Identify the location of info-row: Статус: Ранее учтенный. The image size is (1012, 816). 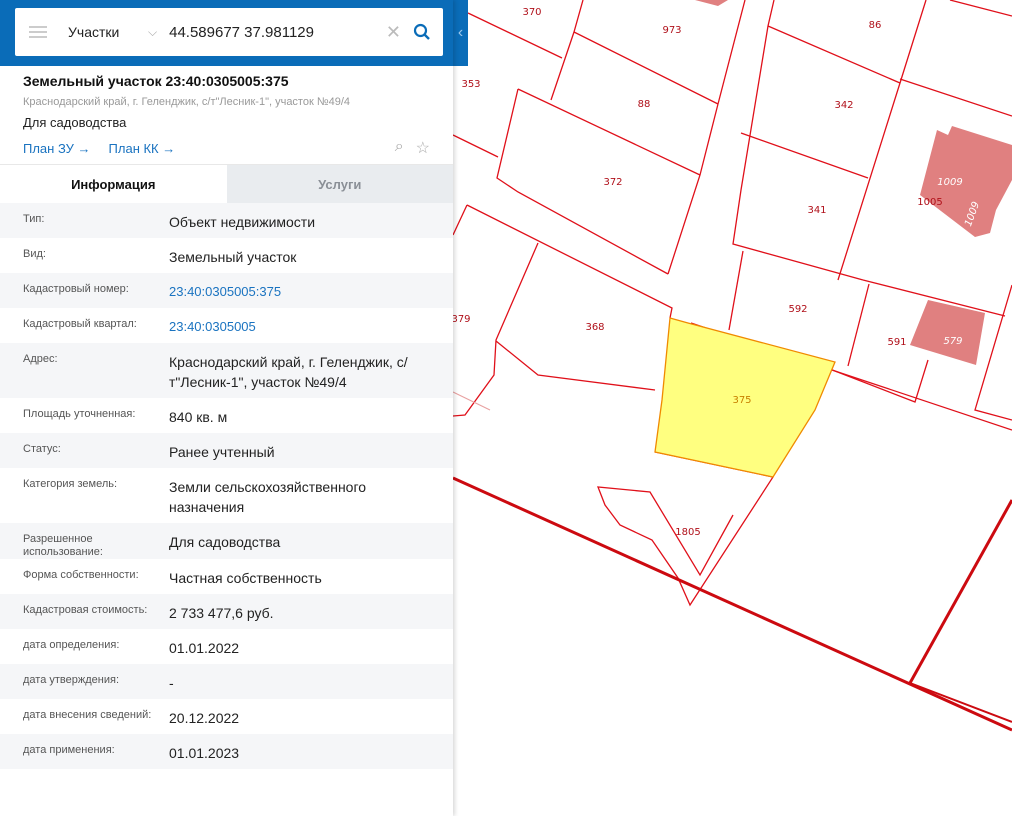
(226, 450).